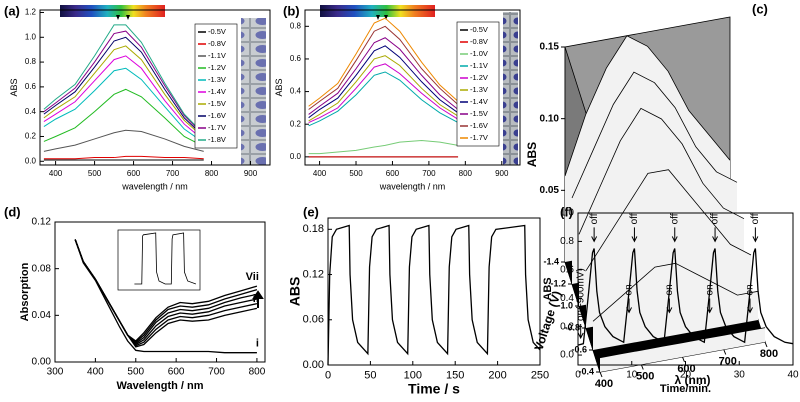  Describe the element at coordinates (217, 31) in the screenshot. I see `legend-label: -0.5V` at that location.